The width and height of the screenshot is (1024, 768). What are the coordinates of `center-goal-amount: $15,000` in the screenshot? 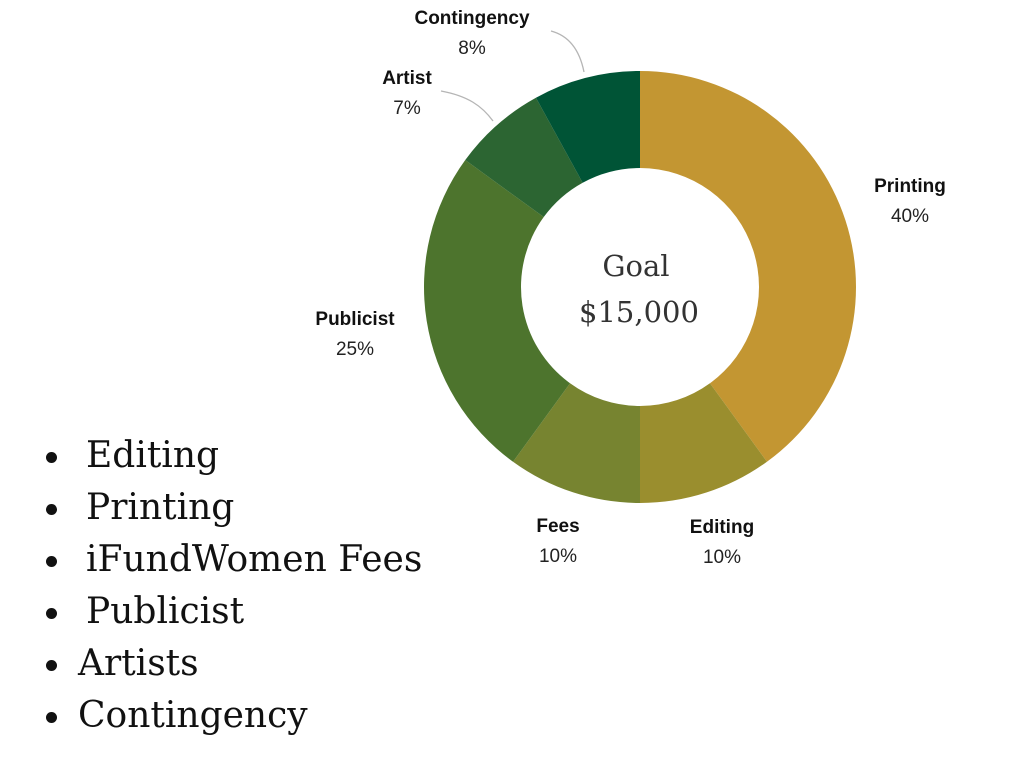 It's located at (639, 312).